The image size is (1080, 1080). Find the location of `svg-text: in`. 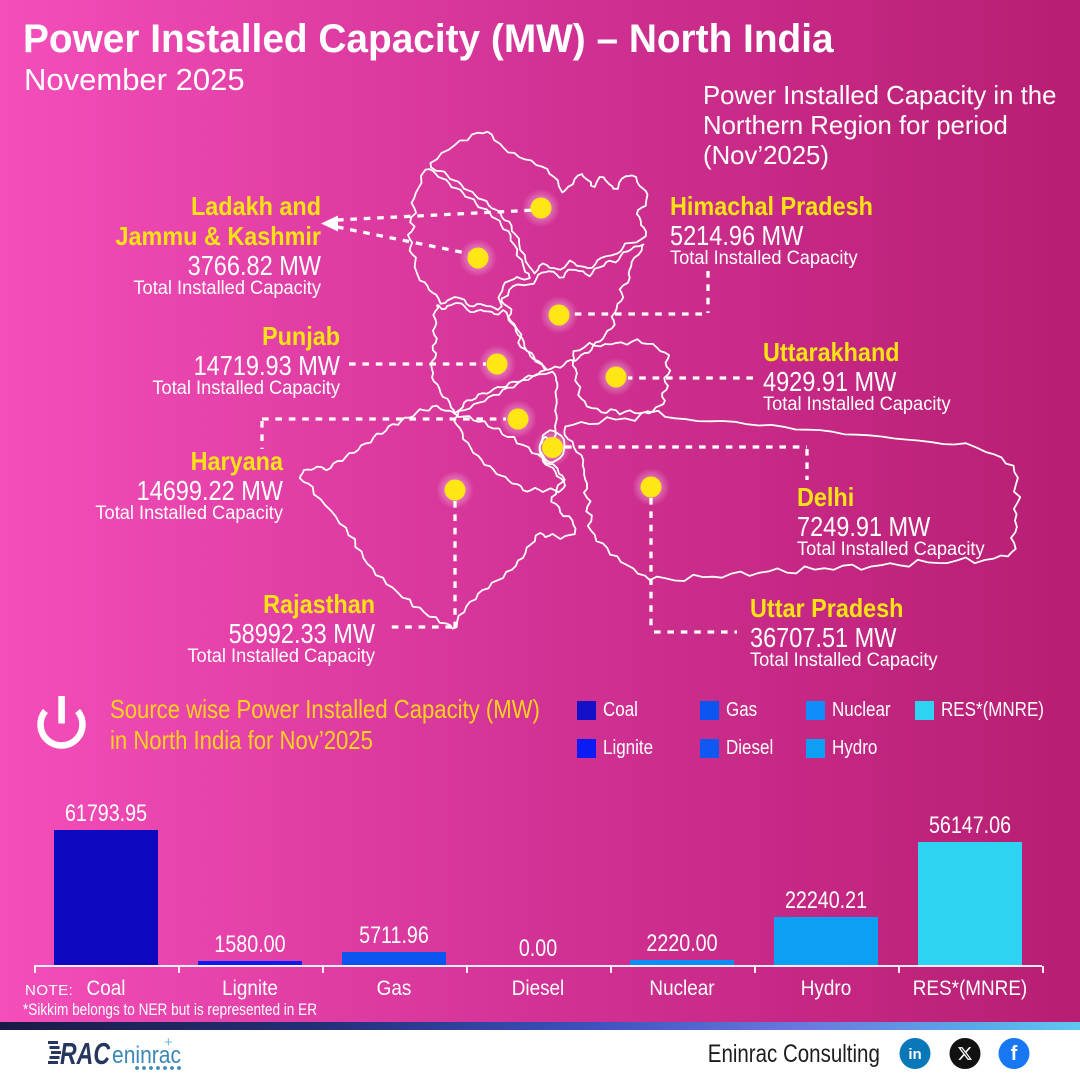

svg-text: in is located at coordinates (914, 1054).